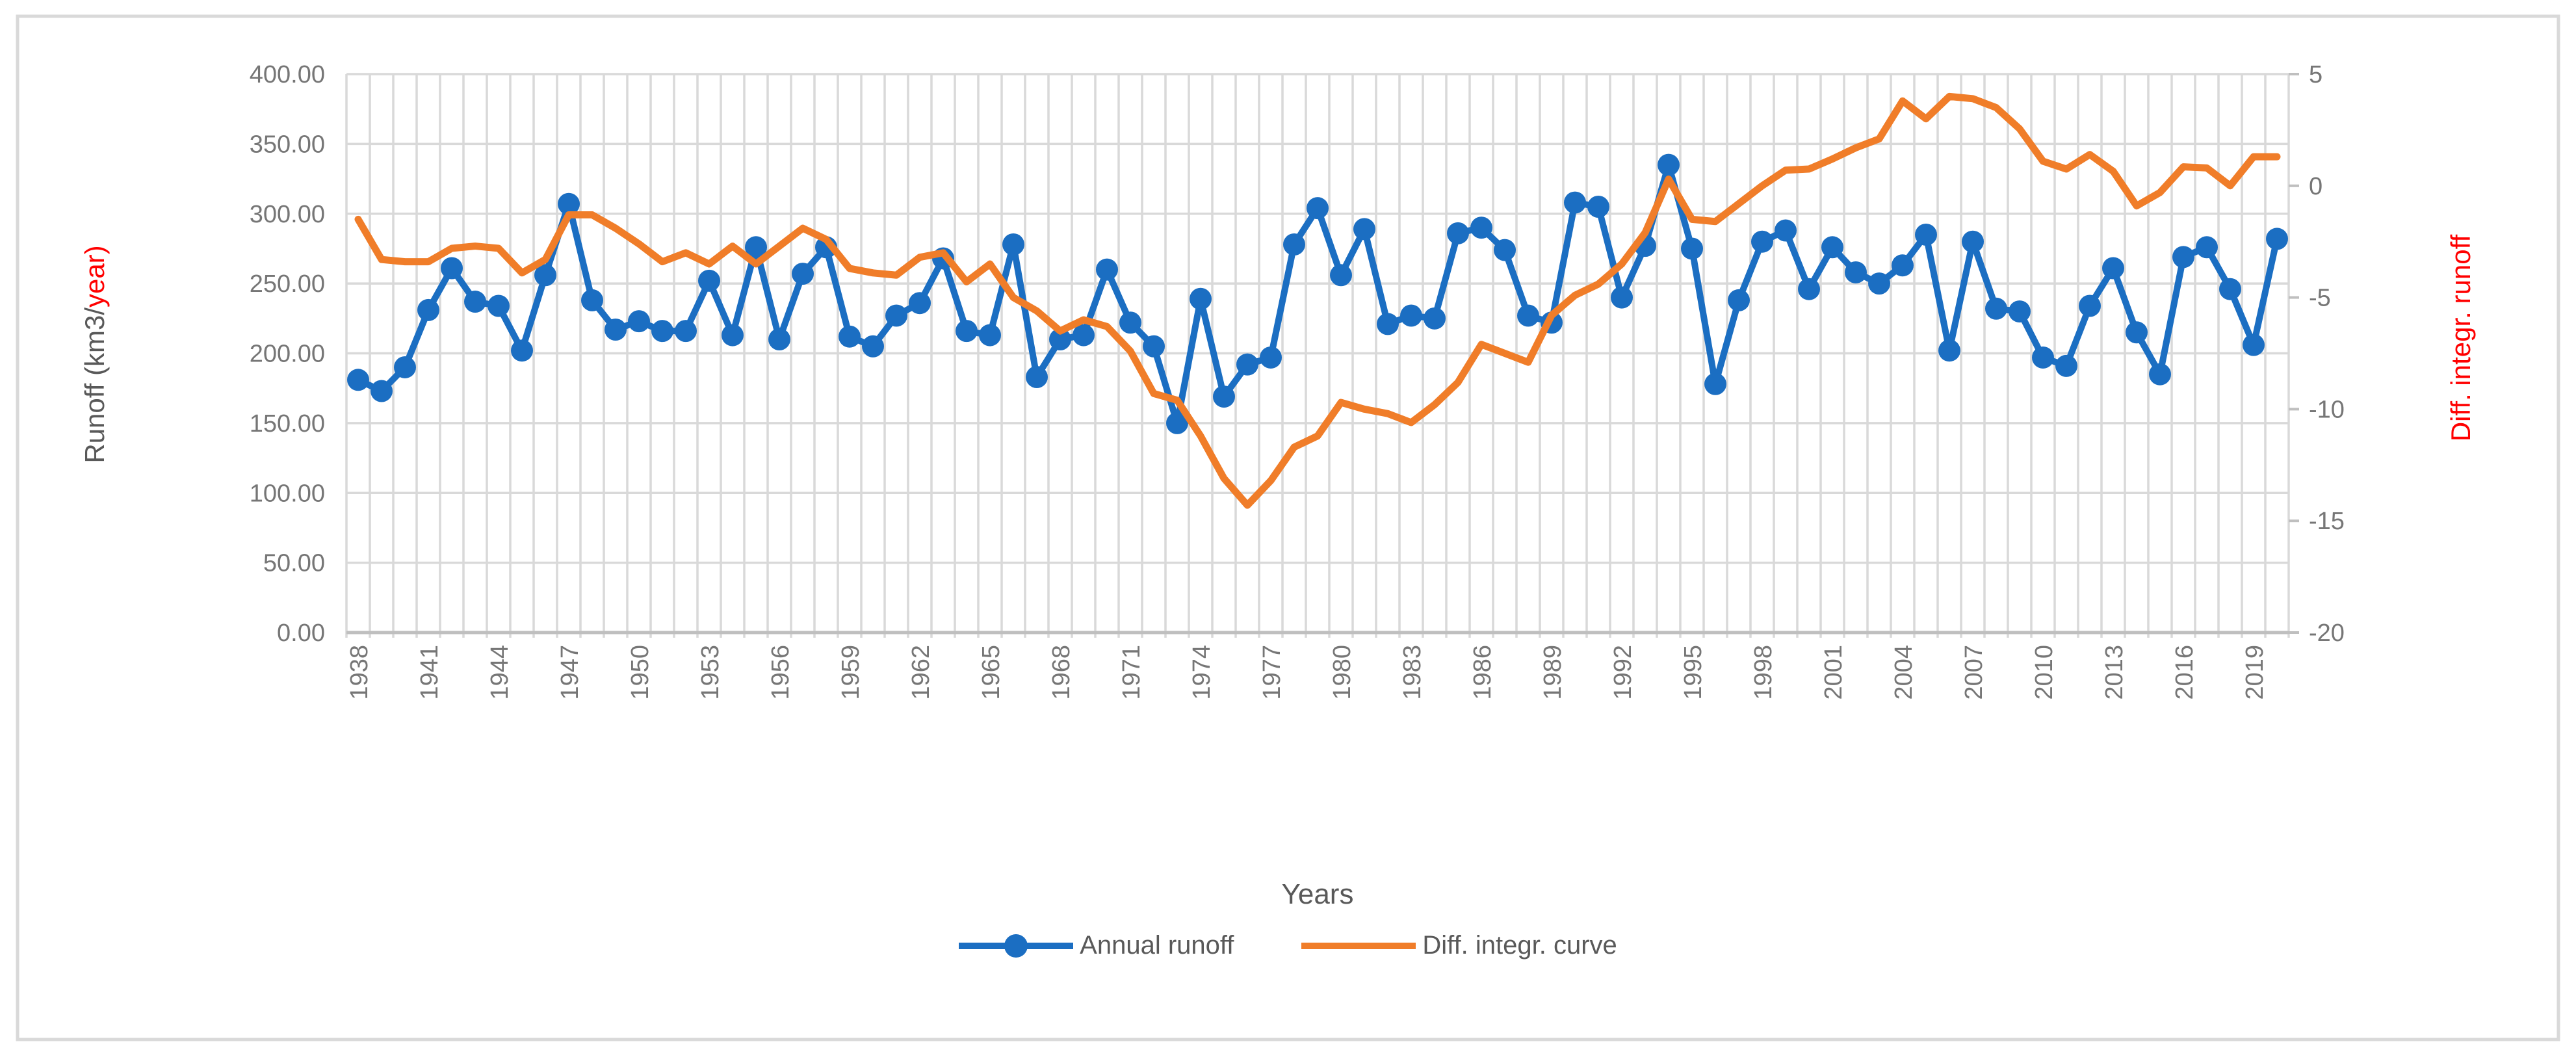  Describe the element at coordinates (301, 633) in the screenshot. I see `left-axis-tick-label: 0.00` at that location.